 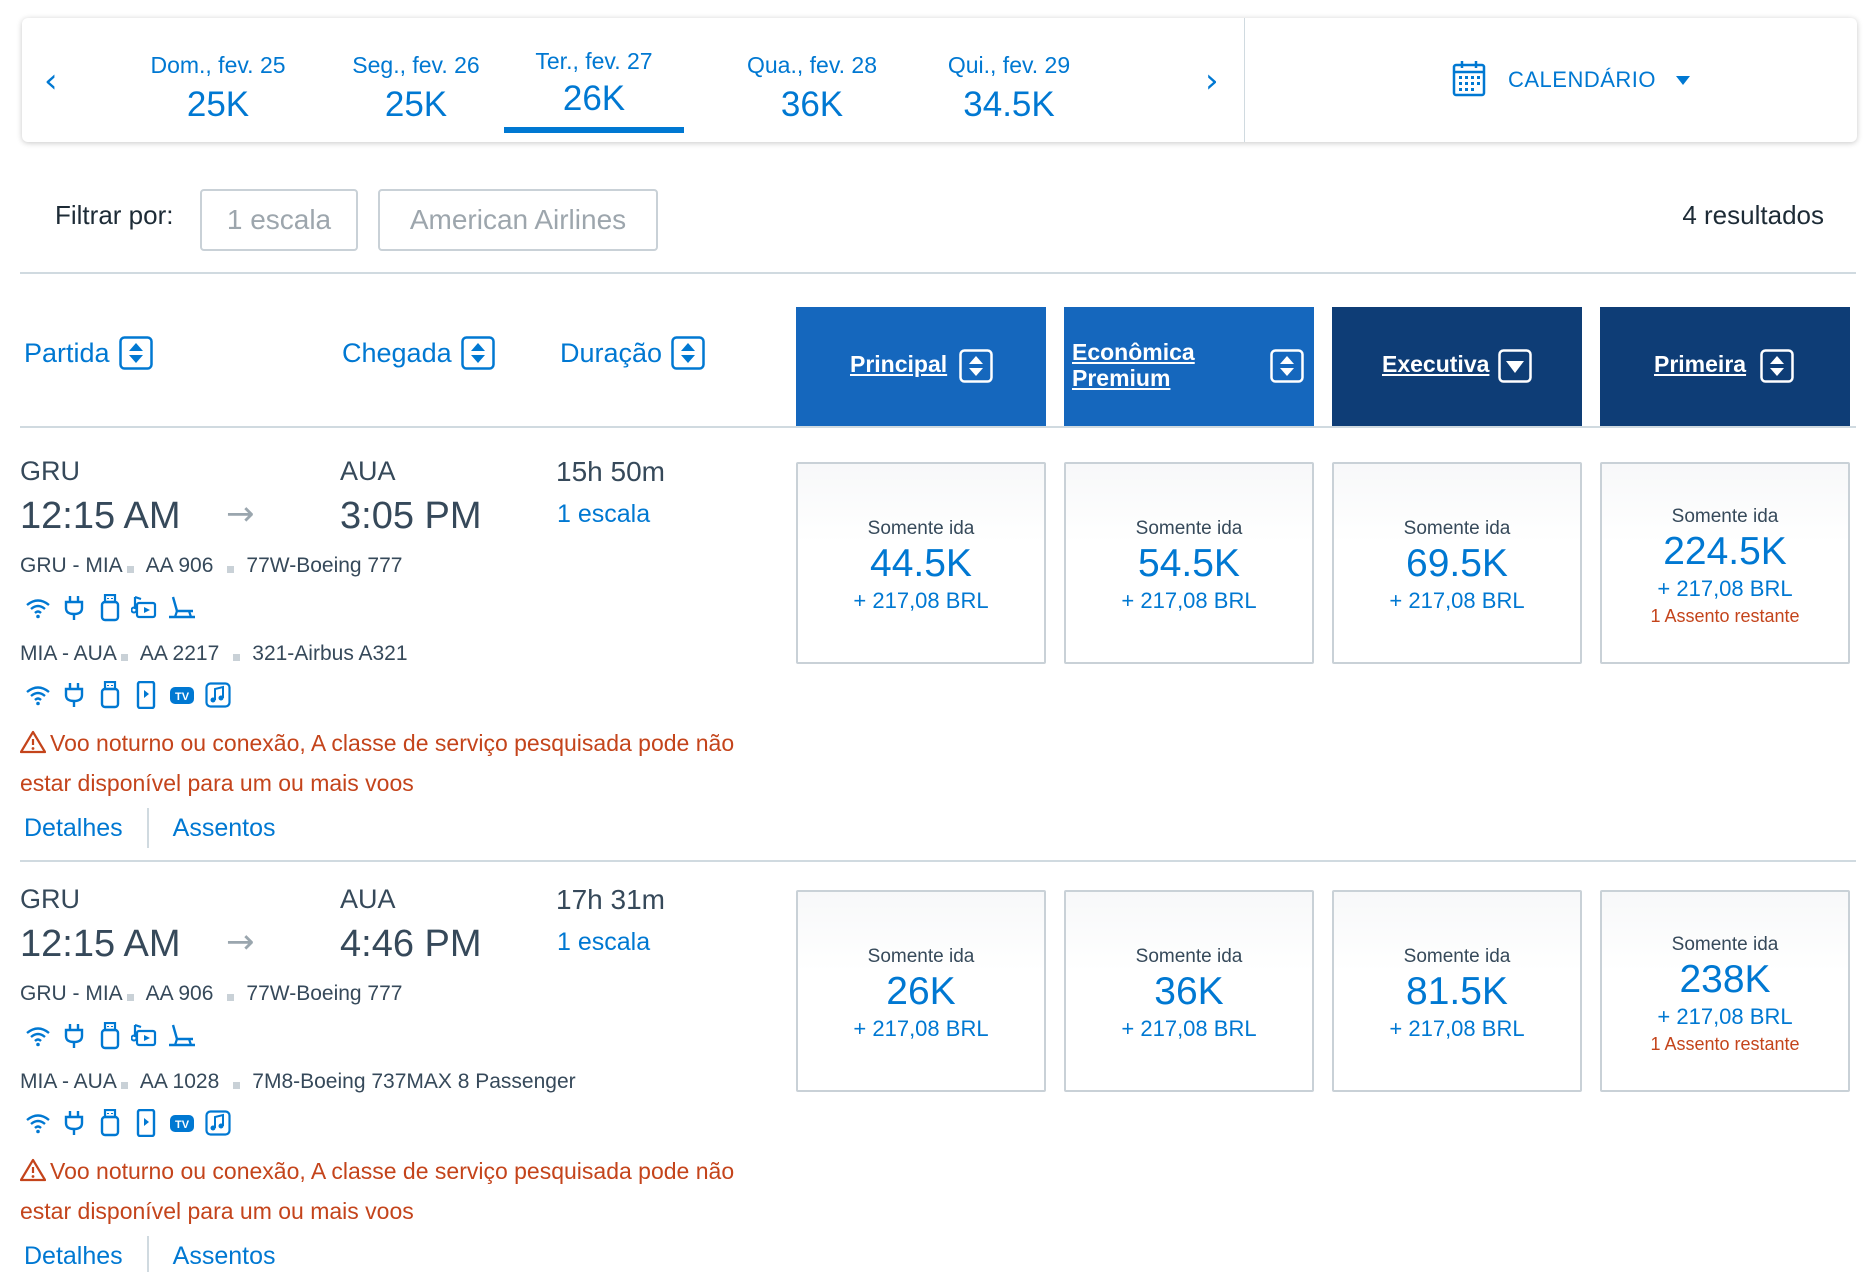 I want to click on sort-duration-label: Duração, so click(x=611, y=352).